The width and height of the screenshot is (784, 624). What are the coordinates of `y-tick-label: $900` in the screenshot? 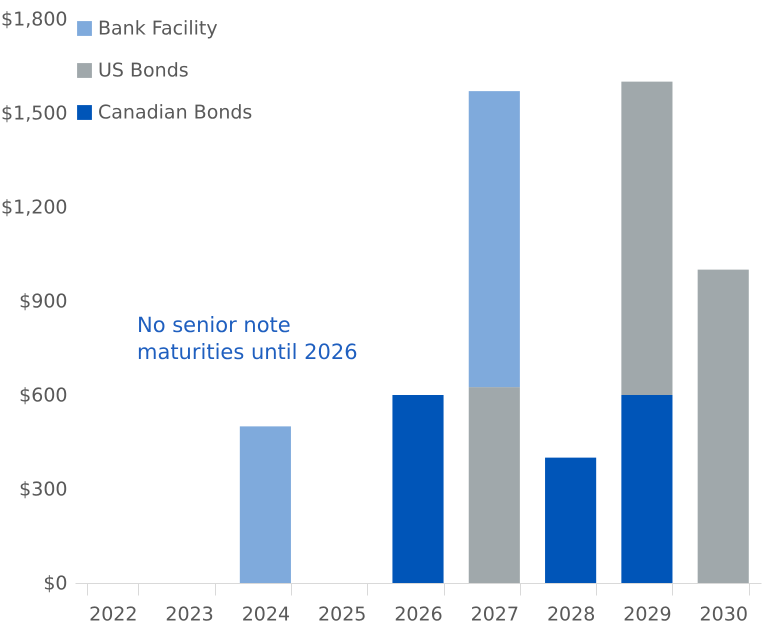 It's located at (43, 301).